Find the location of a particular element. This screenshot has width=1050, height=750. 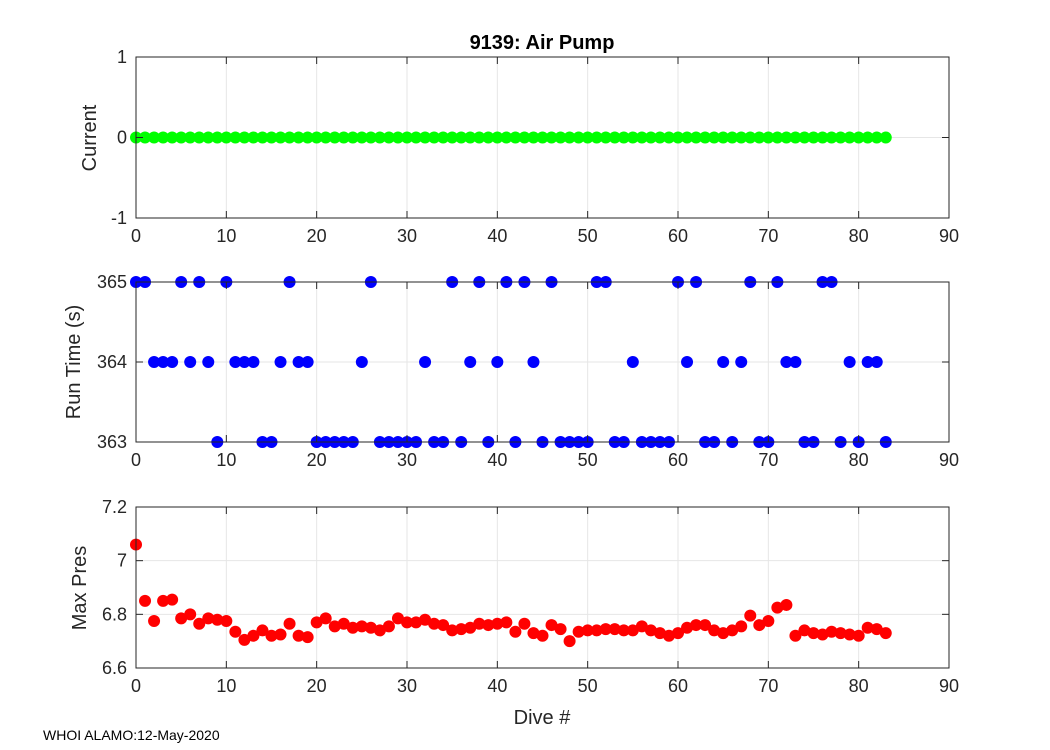

x-tick-label: 80 is located at coordinates (859, 236).